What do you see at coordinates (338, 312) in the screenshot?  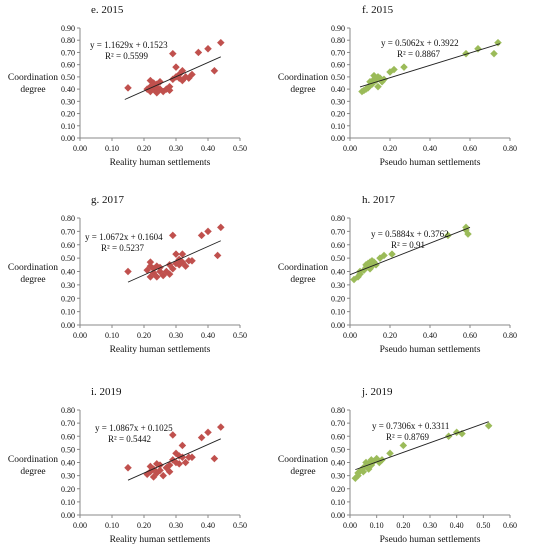 I see `y-tick-label: 0.10` at bounding box center [338, 312].